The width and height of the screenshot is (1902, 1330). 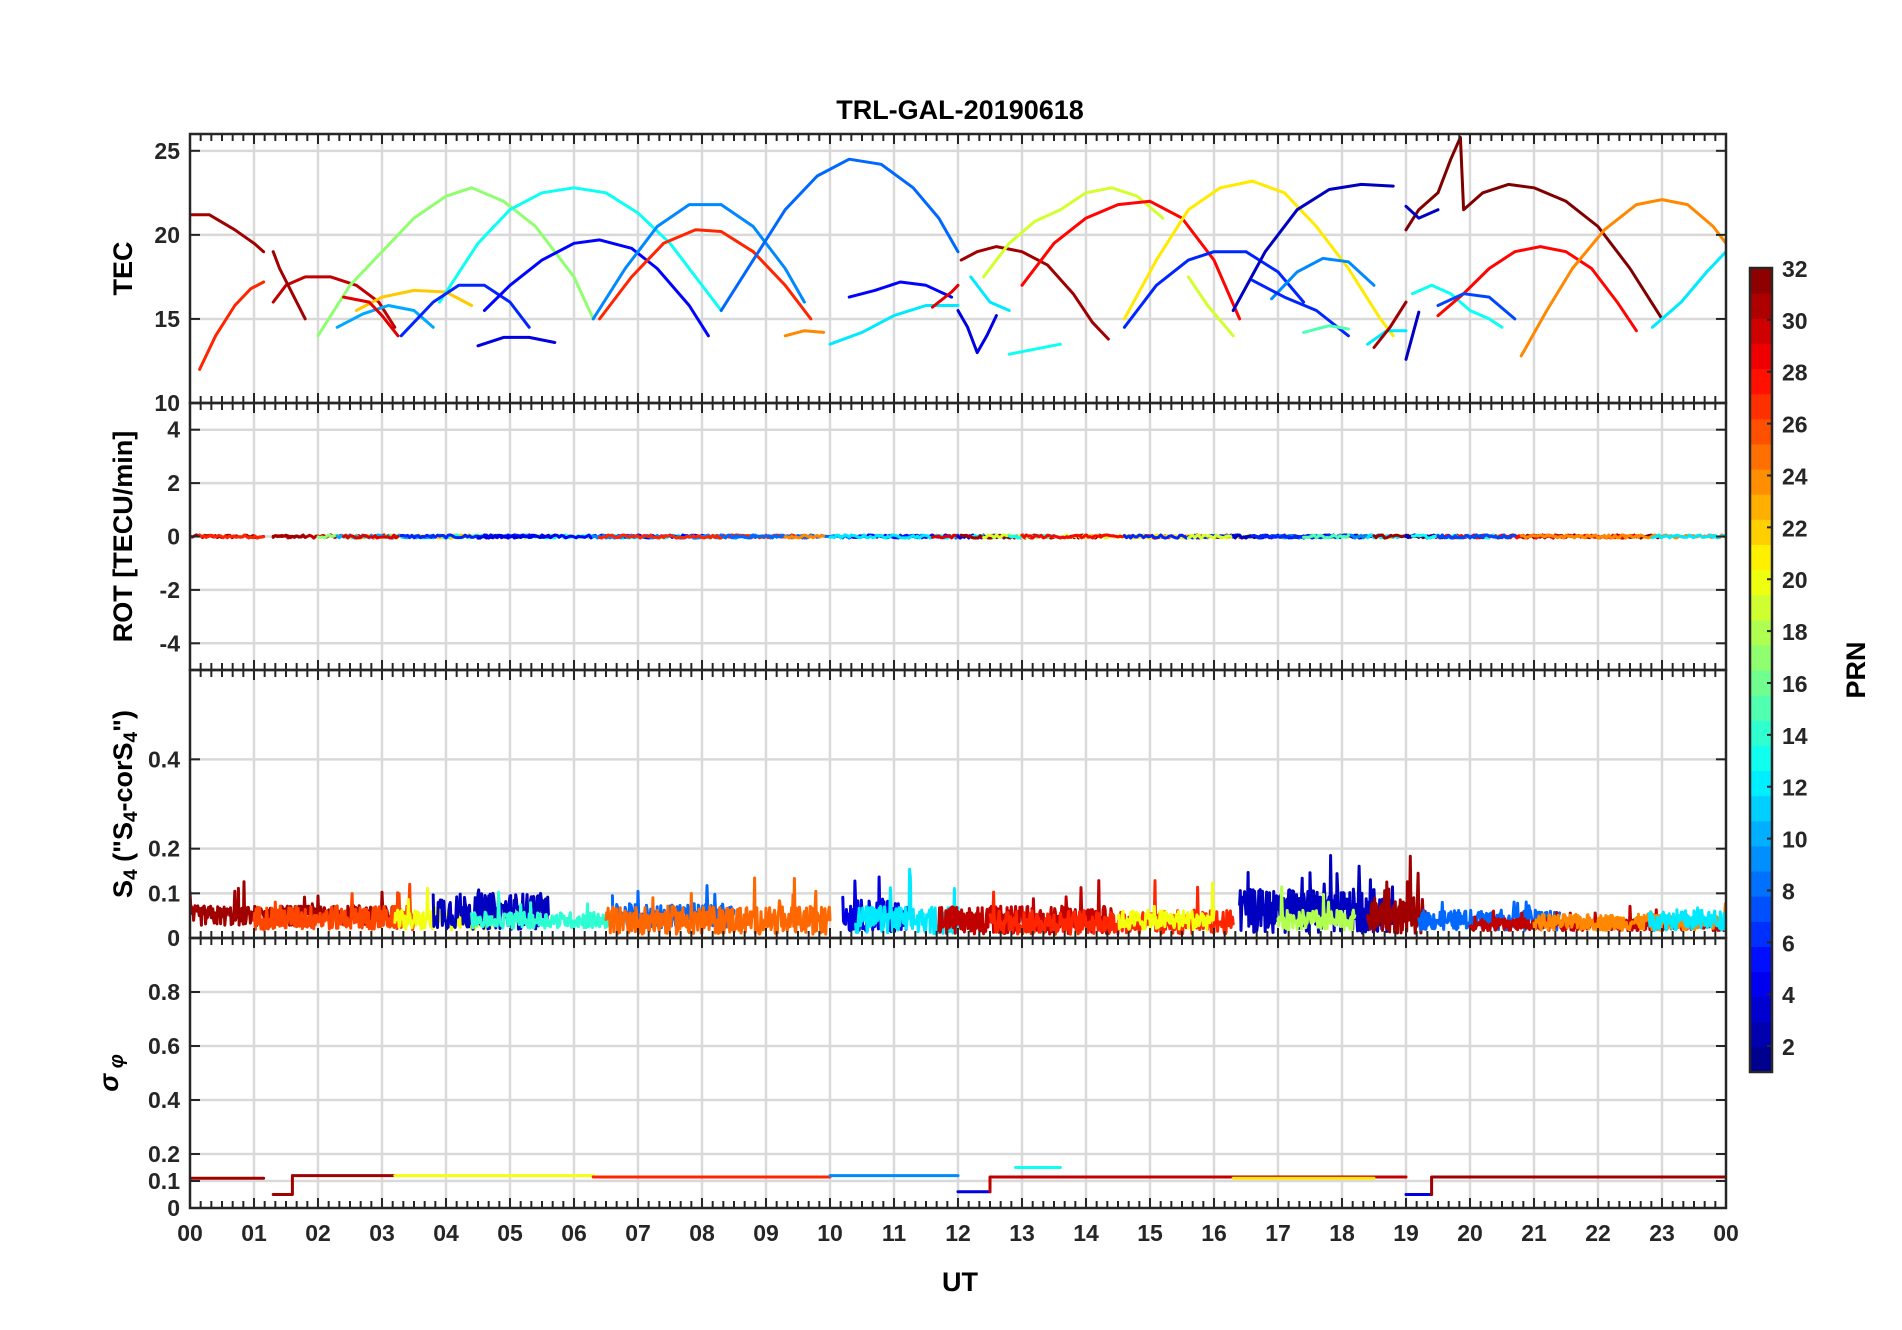 What do you see at coordinates (173, 537) in the screenshot?
I see `y-tick-label-rot: 0` at bounding box center [173, 537].